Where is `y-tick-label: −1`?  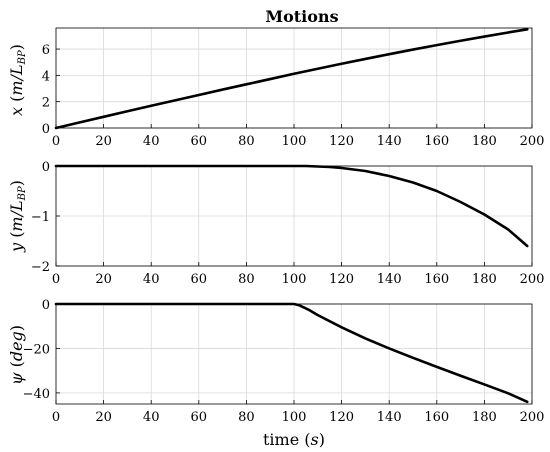
y-tick-label: −1 is located at coordinates (40, 217).